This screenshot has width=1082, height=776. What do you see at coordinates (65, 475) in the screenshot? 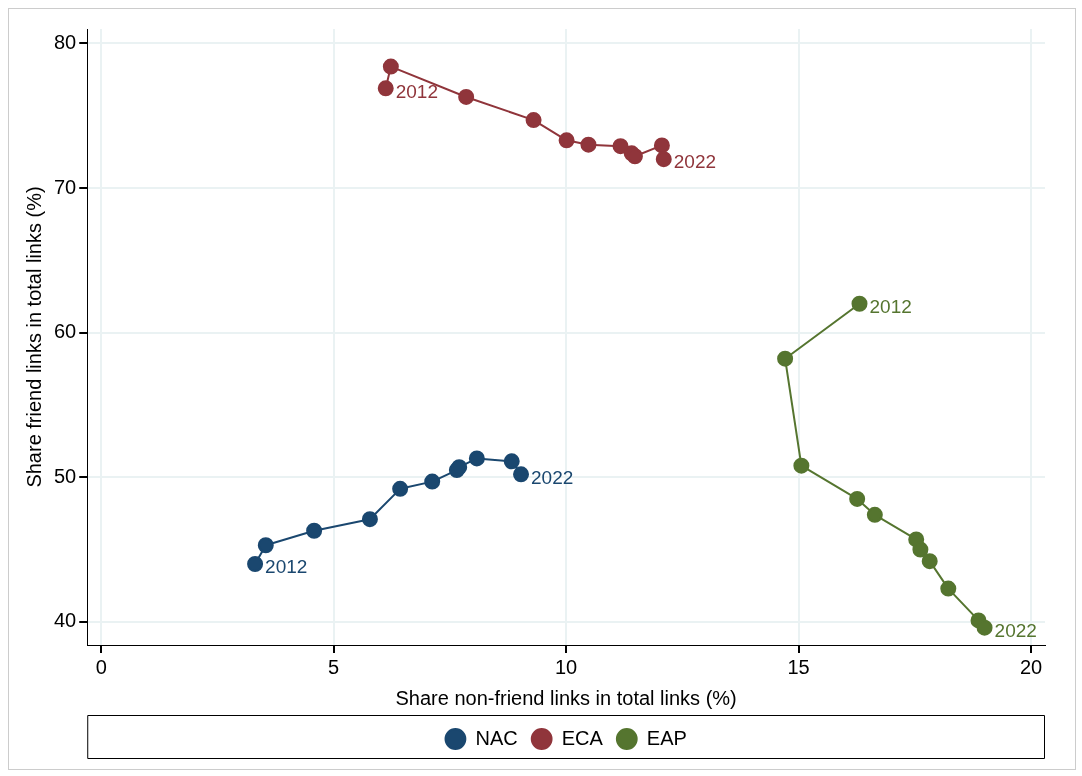
I see `y-tick-label: 50` at bounding box center [65, 475].